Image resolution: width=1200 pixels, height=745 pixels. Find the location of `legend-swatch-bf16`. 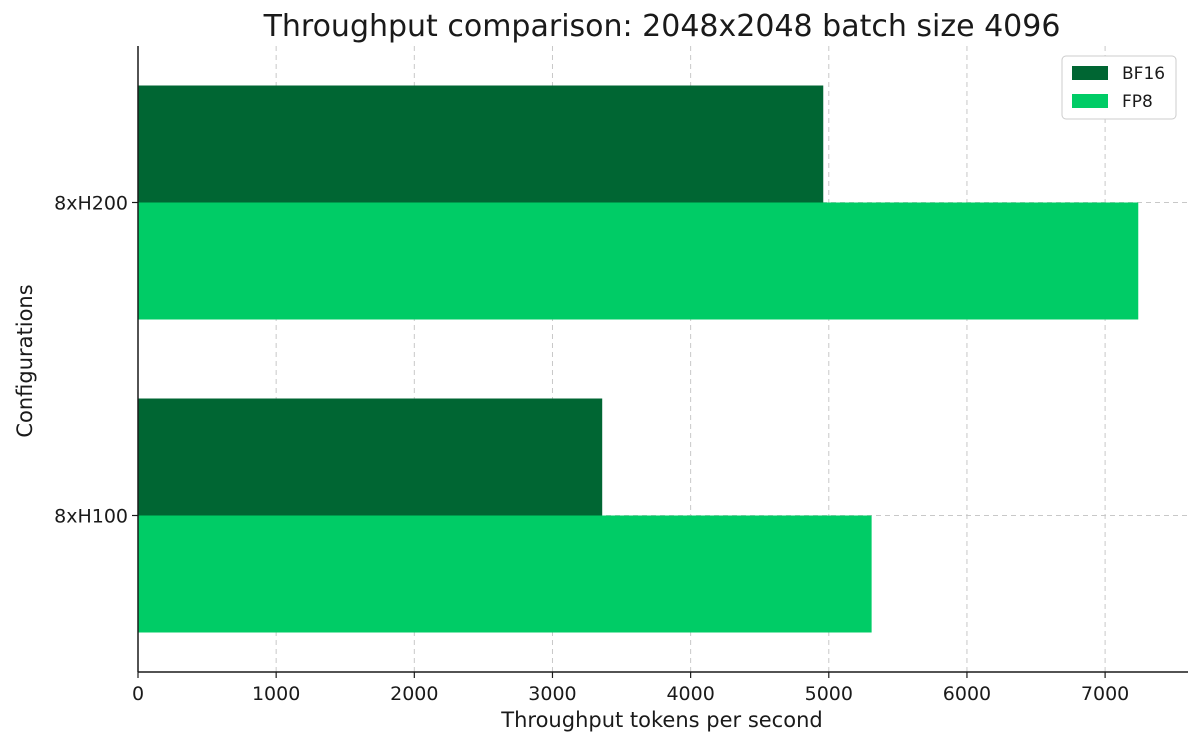

legend-swatch-bf16 is located at coordinates (1090, 73).